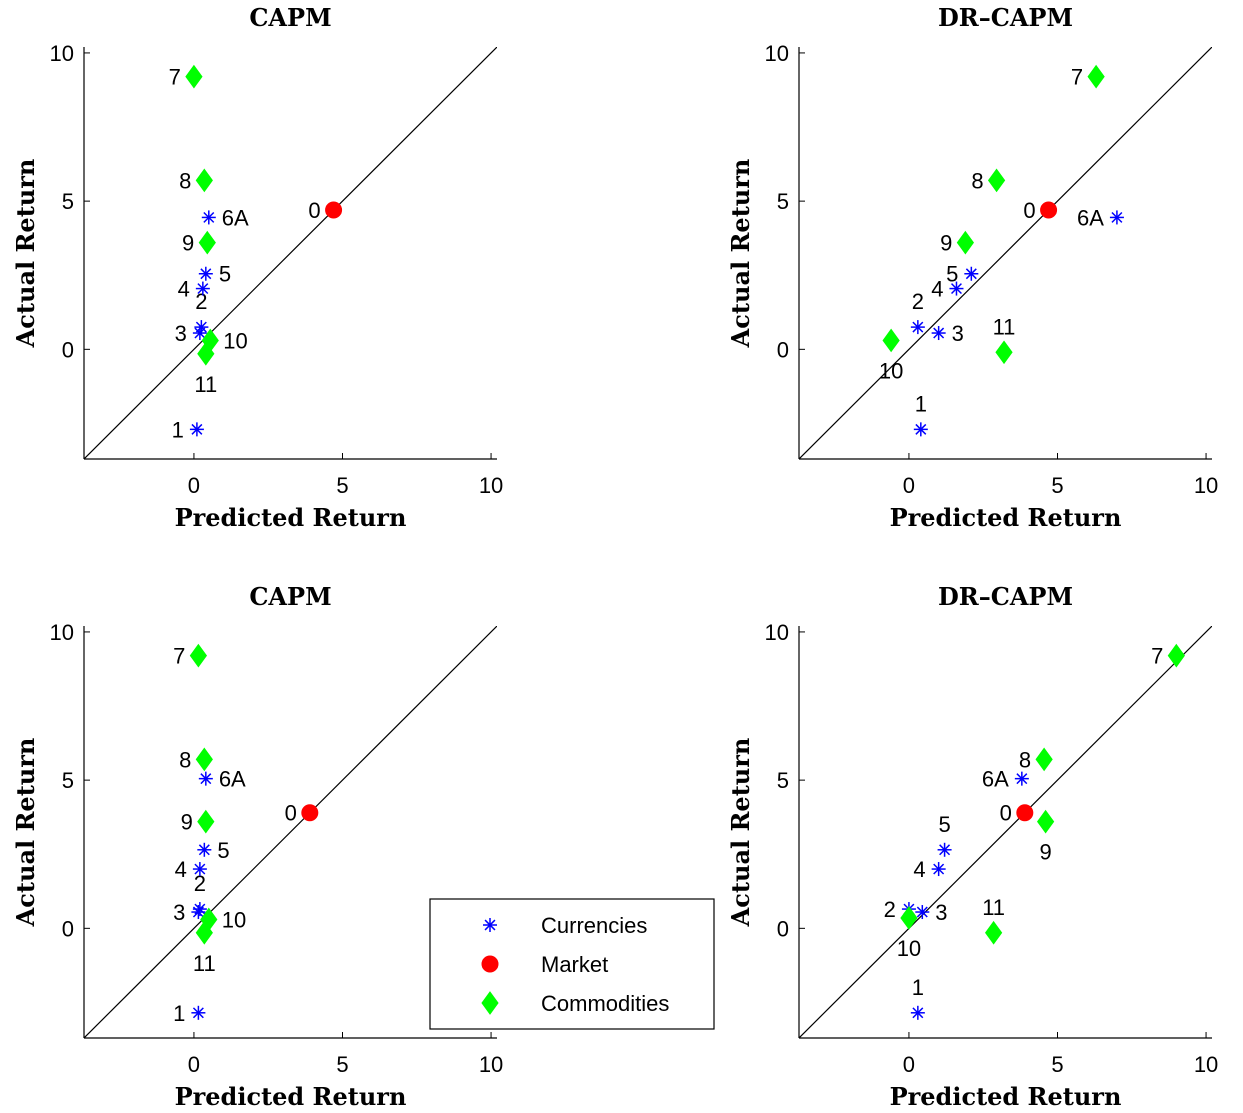 This screenshot has height=1113, width=1243. Describe the element at coordinates (235, 217) in the screenshot. I see `point-label-6A: 6A` at that location.